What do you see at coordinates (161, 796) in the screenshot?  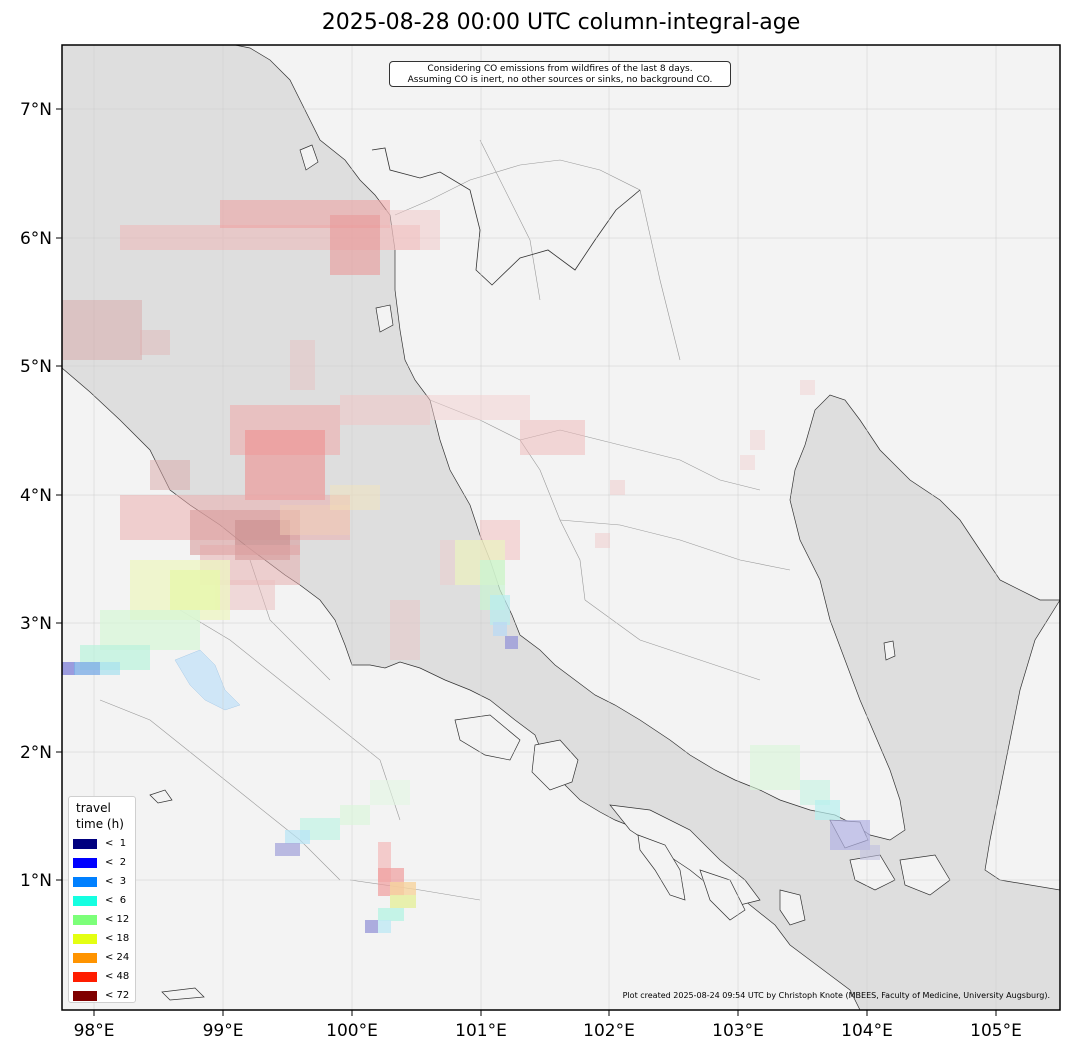 I see `island-small-sw` at bounding box center [161, 796].